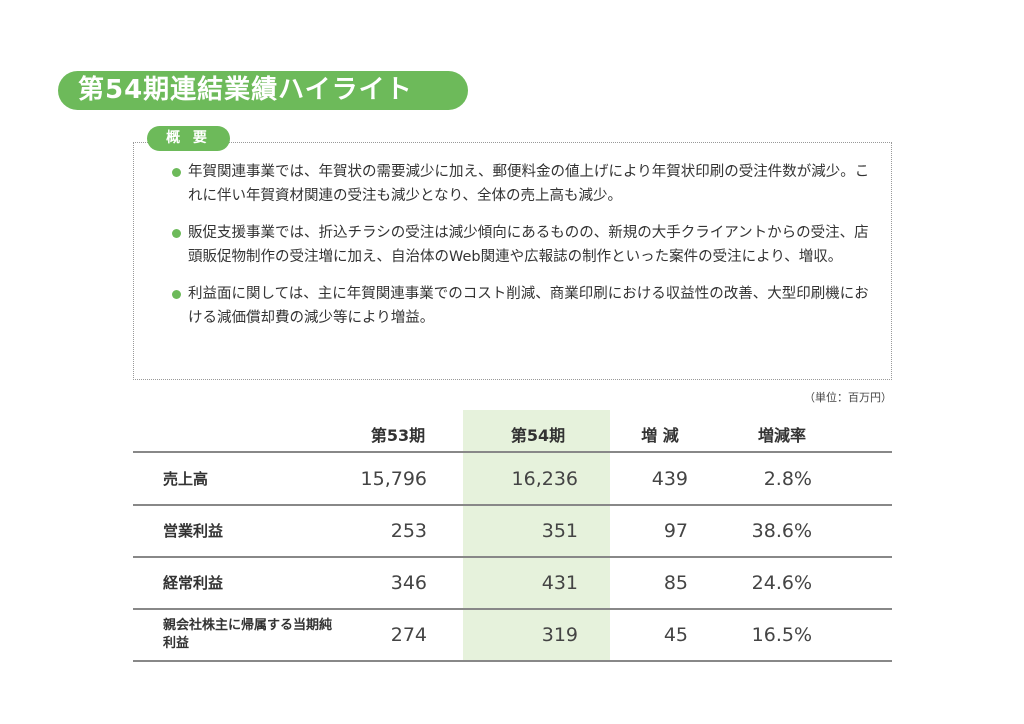  Describe the element at coordinates (675, 583) in the screenshot. I see `value-diff: 85` at that location.